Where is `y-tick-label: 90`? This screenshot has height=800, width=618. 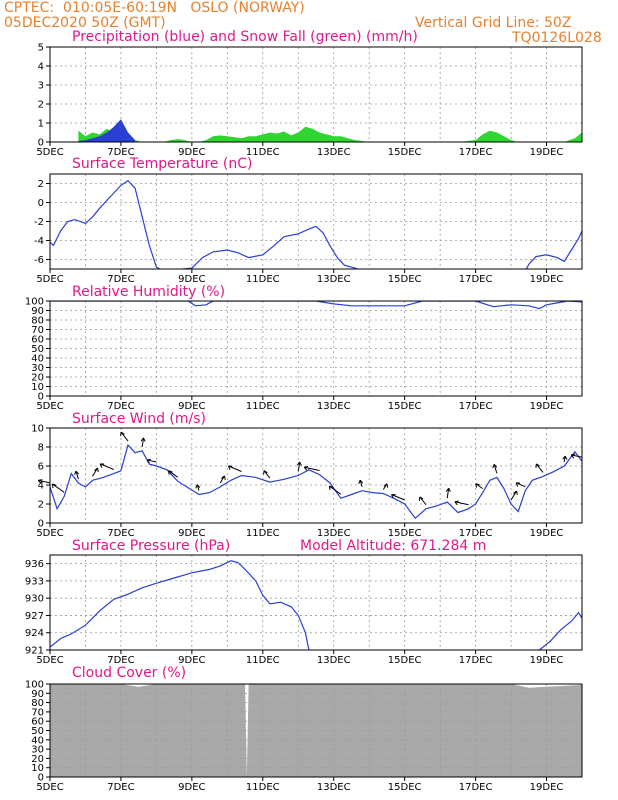 y-tick-label: 90 is located at coordinates (37, 311).